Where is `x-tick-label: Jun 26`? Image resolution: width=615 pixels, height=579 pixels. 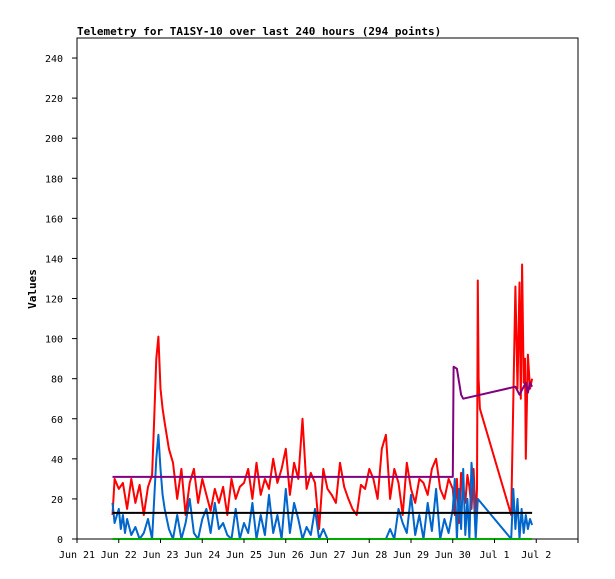
x-tick-label: Jun 26 is located at coordinates (286, 555).